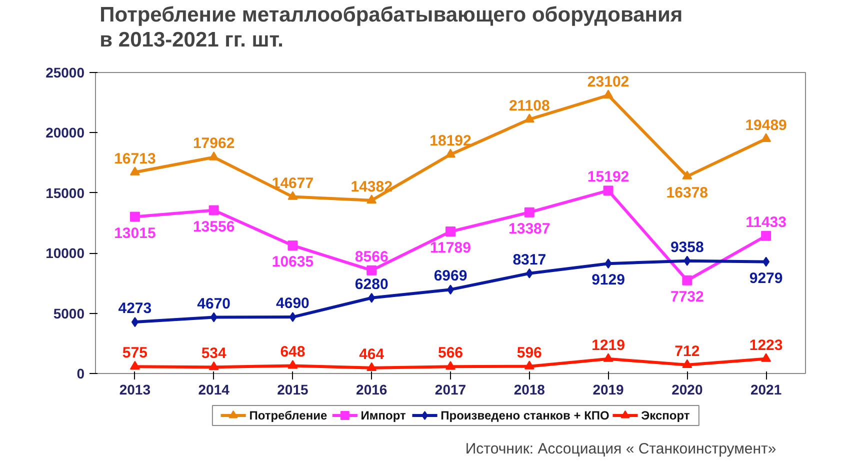 Image resolution: width=850 pixels, height=465 pixels. I want to click on y-tick-label: 20000, so click(65, 132).